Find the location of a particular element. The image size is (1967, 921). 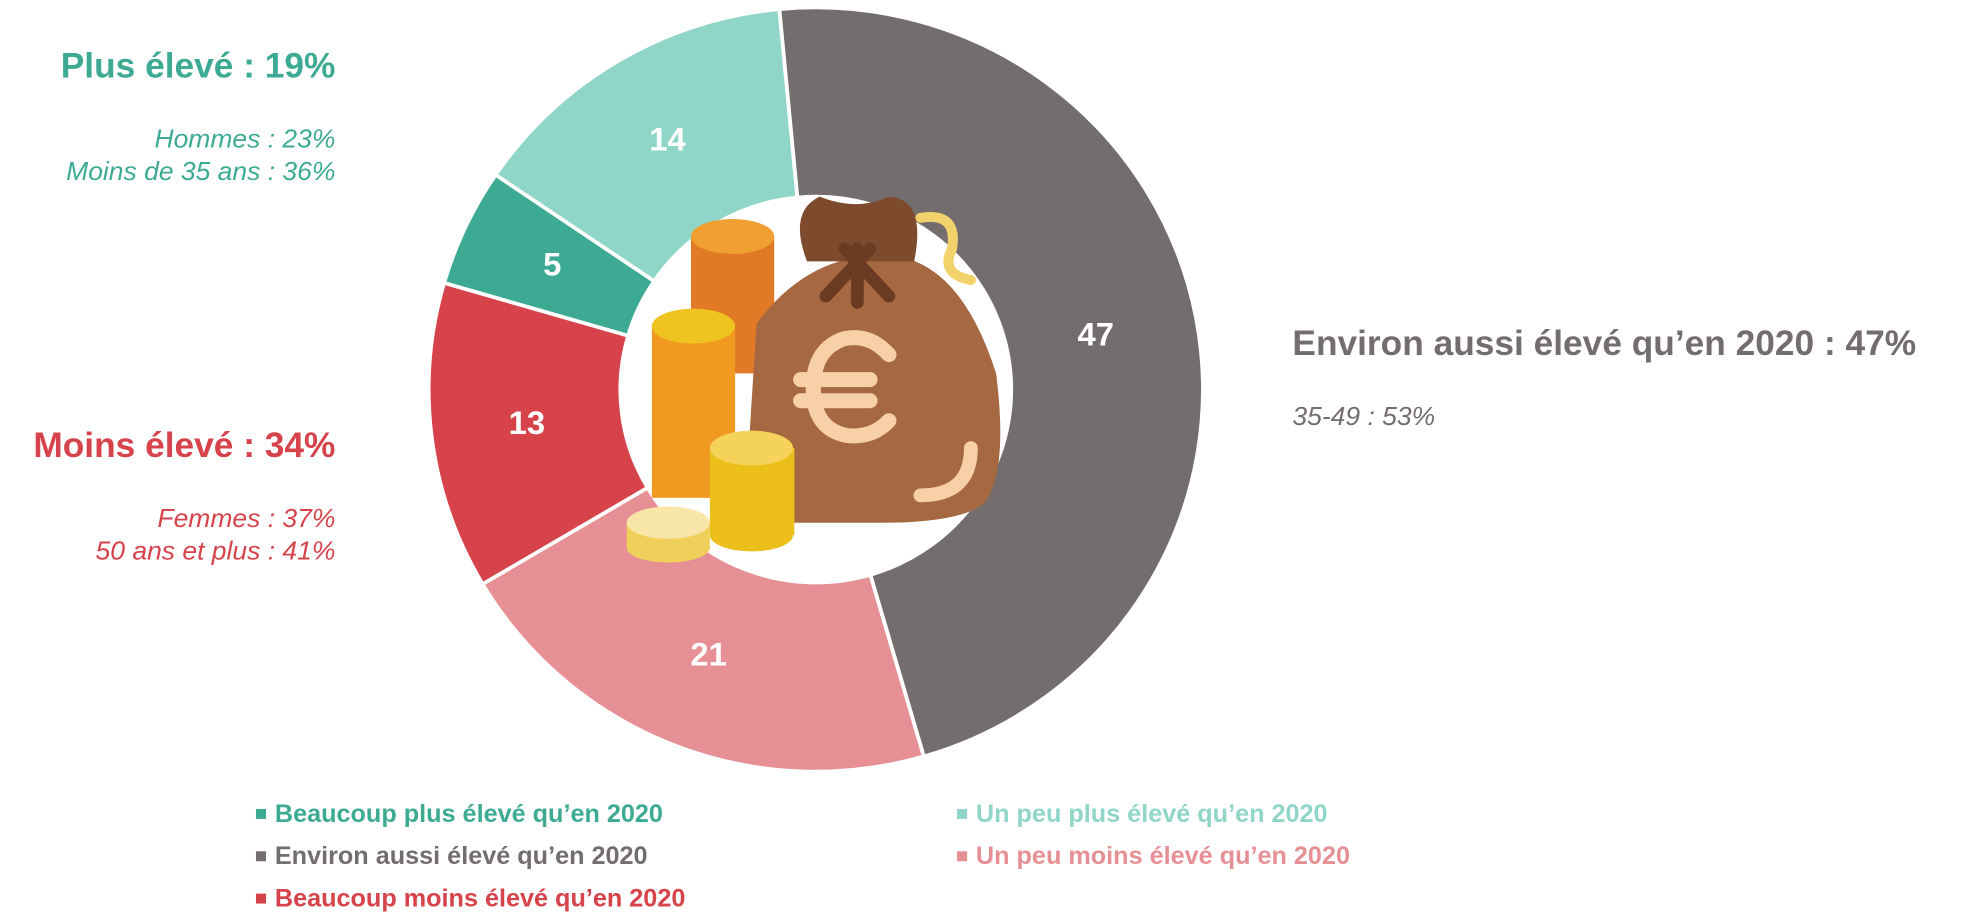

annotation-detail: 35-49 : 53% is located at coordinates (1363, 416).